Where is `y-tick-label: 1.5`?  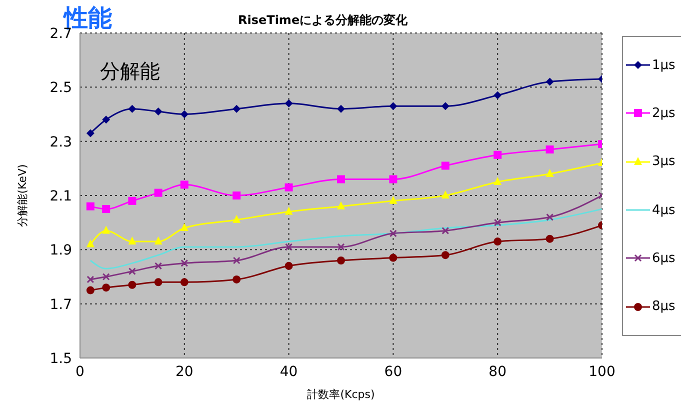 y-tick-label: 1.5 is located at coordinates (61, 358).